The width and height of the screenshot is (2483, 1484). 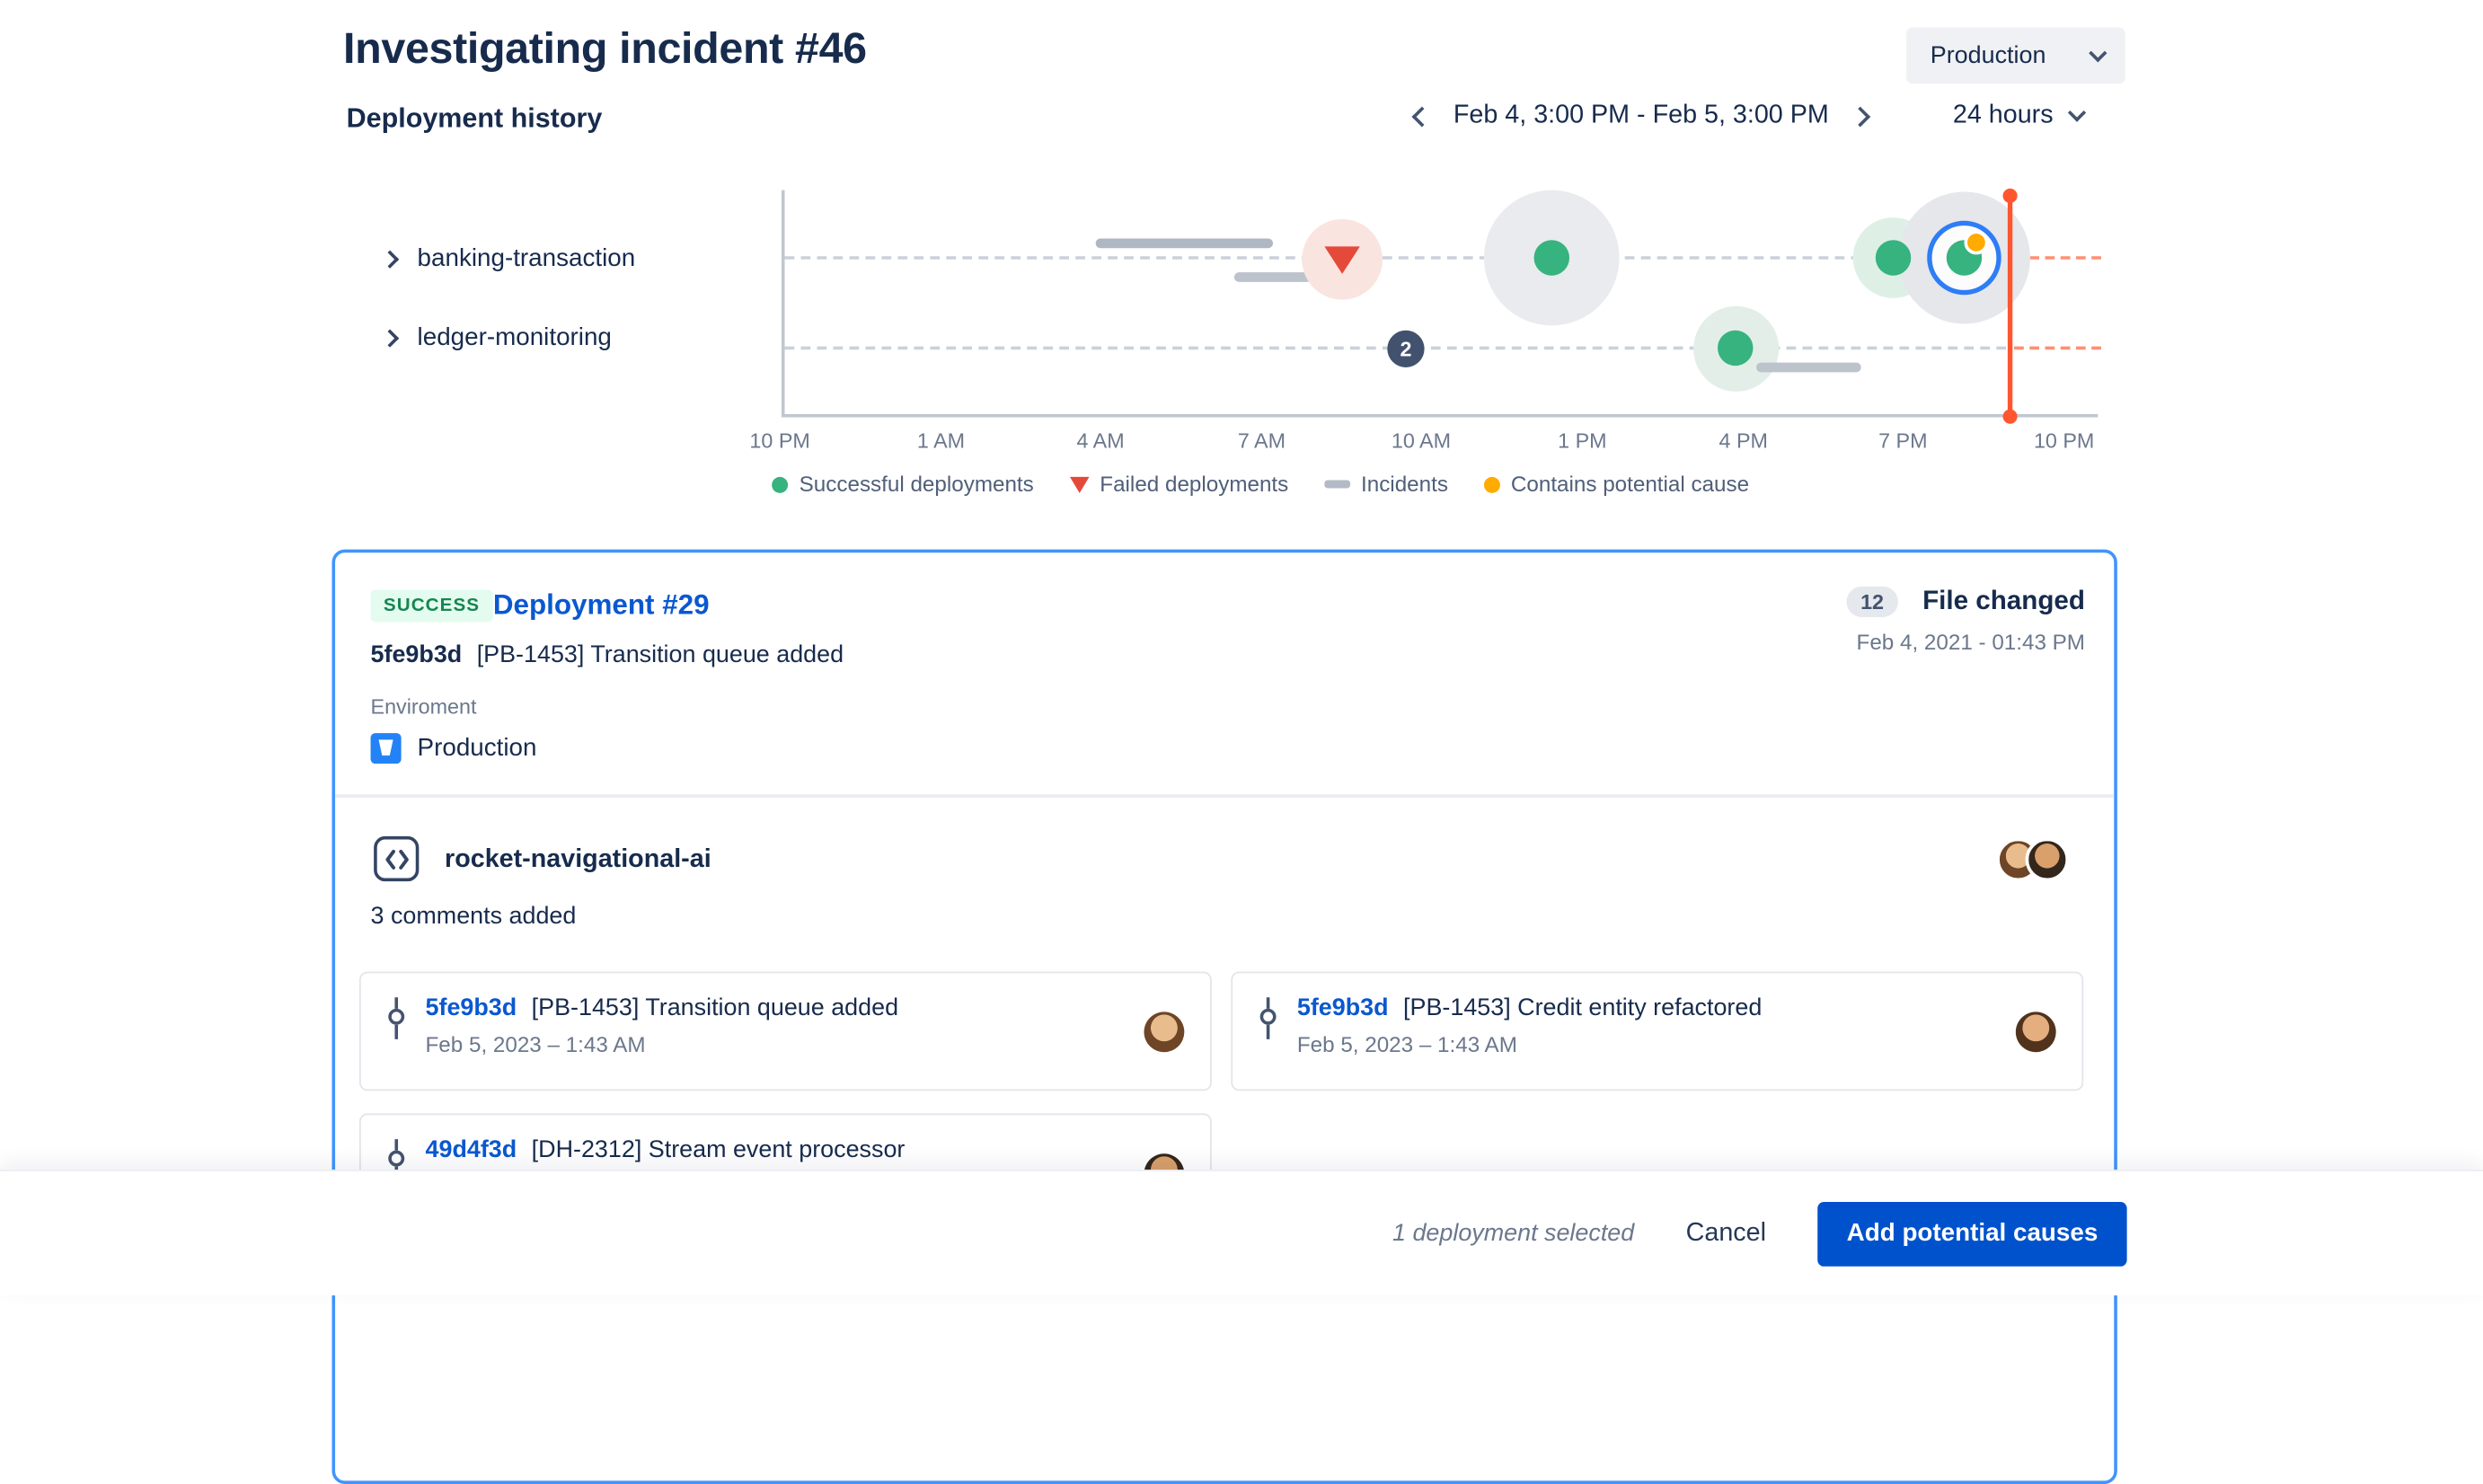 I want to click on status-badge: SUCCESS, so click(x=431, y=606).